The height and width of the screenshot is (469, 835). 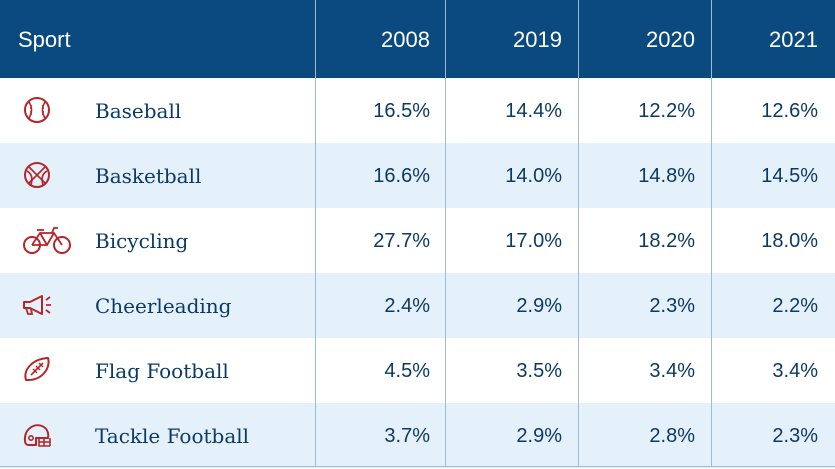 What do you see at coordinates (666, 176) in the screenshot?
I see `value-2020: 14.8%` at bounding box center [666, 176].